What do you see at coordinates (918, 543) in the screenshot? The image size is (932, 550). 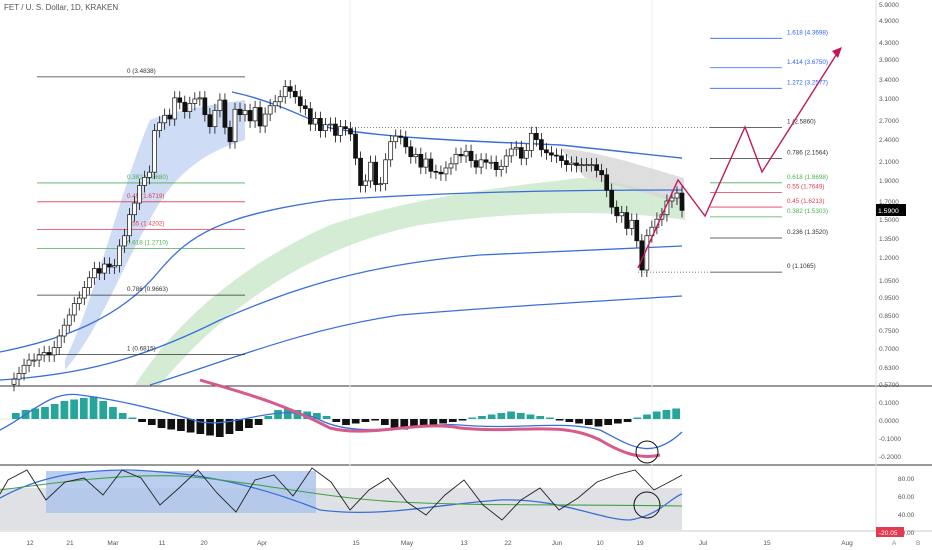 I see `axis-mode-button: B` at bounding box center [918, 543].